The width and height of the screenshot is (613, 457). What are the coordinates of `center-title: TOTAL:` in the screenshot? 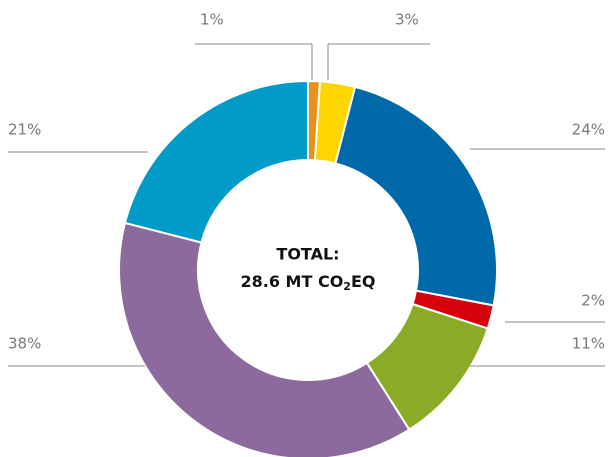 It's located at (307, 254).